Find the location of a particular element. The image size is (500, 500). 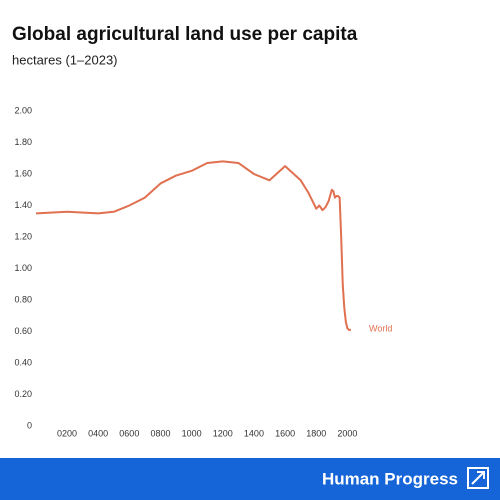

series-label: World is located at coordinates (380, 328).